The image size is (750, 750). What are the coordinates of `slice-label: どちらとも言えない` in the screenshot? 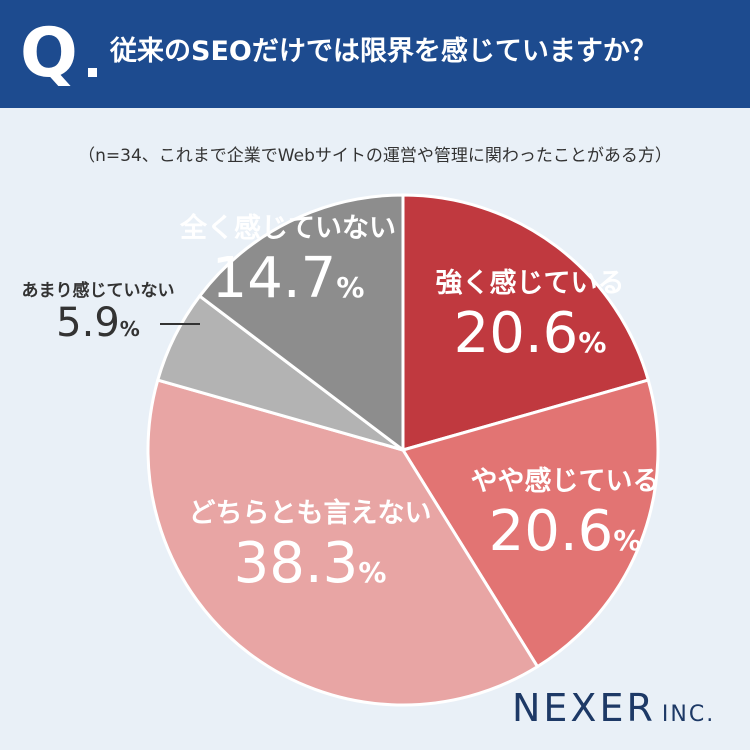 It's located at (310, 513).